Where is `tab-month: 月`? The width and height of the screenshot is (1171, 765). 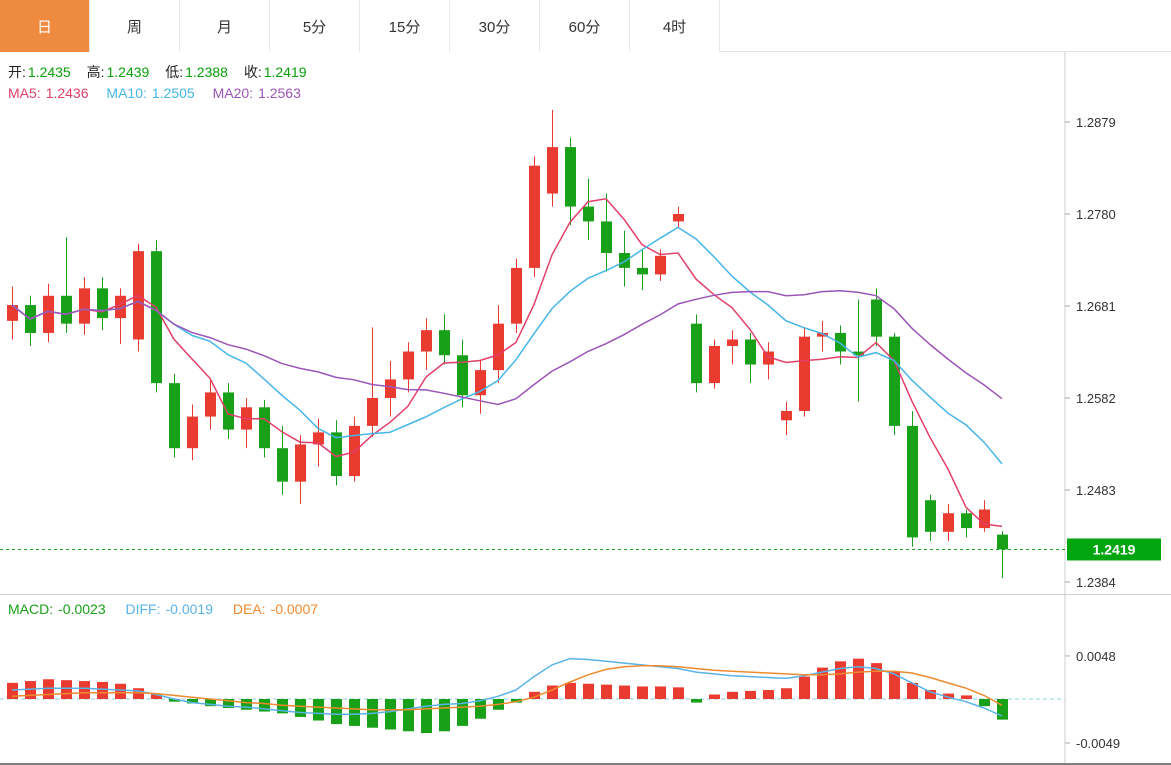
tab-month: 月 is located at coordinates (225, 26).